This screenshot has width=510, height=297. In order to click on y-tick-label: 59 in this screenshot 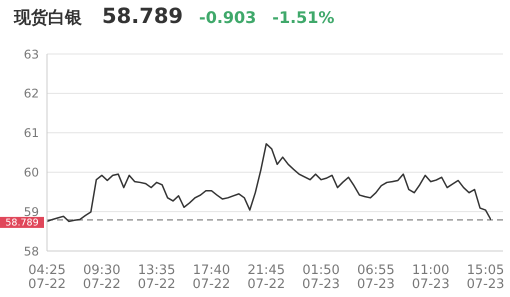, I will do `click(31, 211)`.